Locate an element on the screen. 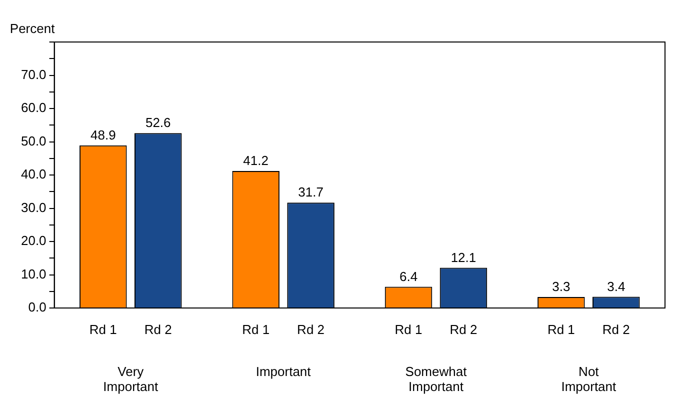  y-tick-label: 50.0 is located at coordinates (33, 140).